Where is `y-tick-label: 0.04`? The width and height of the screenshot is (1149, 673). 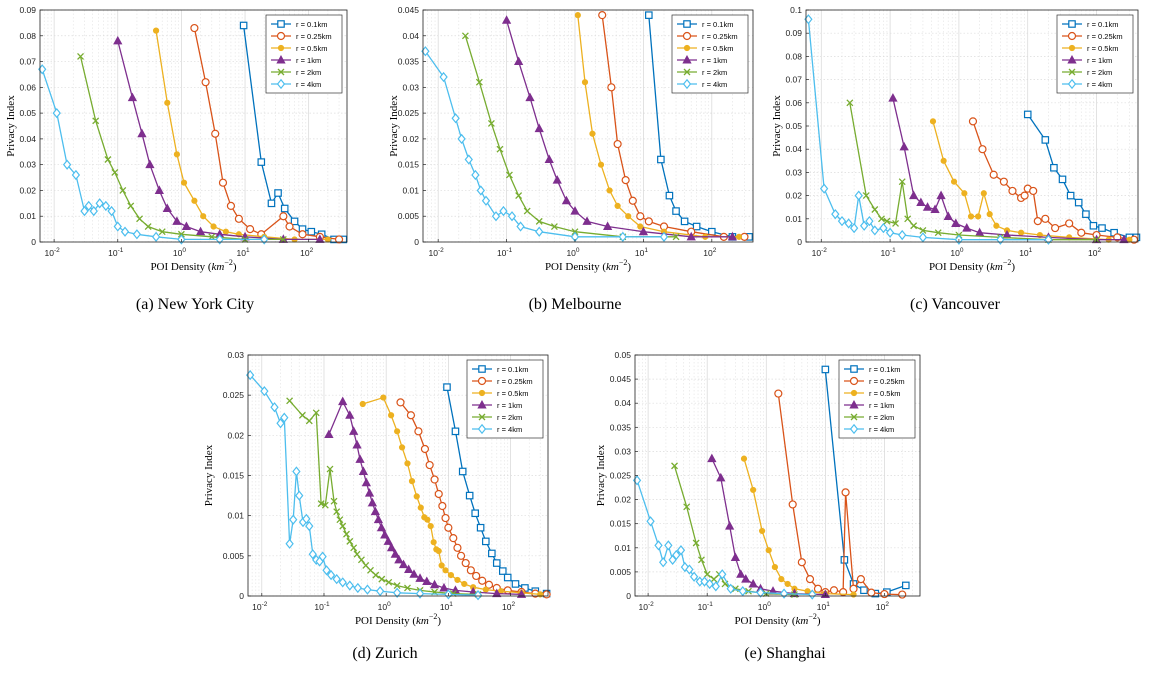 y-tick-label: 0.04 is located at coordinates (27, 139).